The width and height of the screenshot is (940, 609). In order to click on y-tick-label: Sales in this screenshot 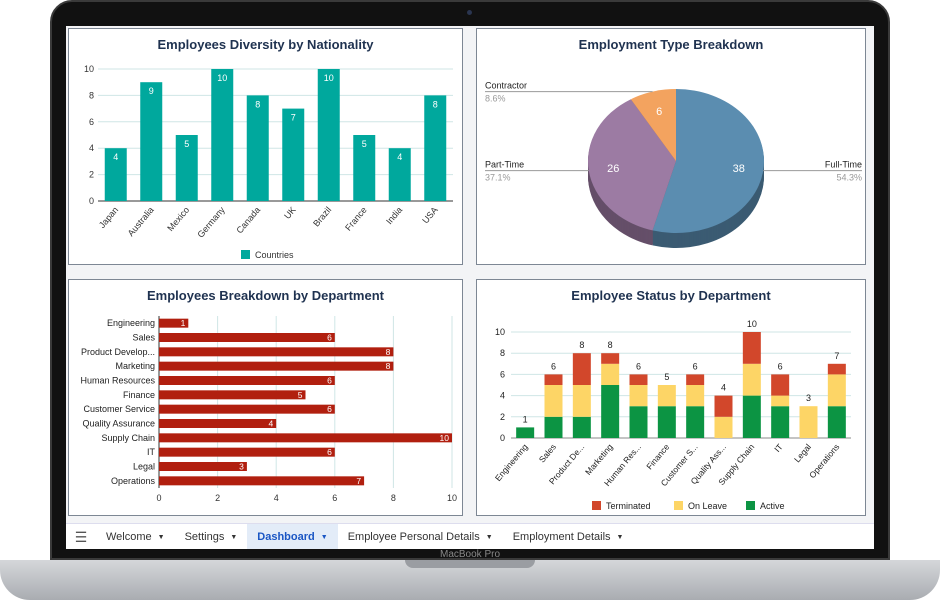, I will do `click(143, 338)`.